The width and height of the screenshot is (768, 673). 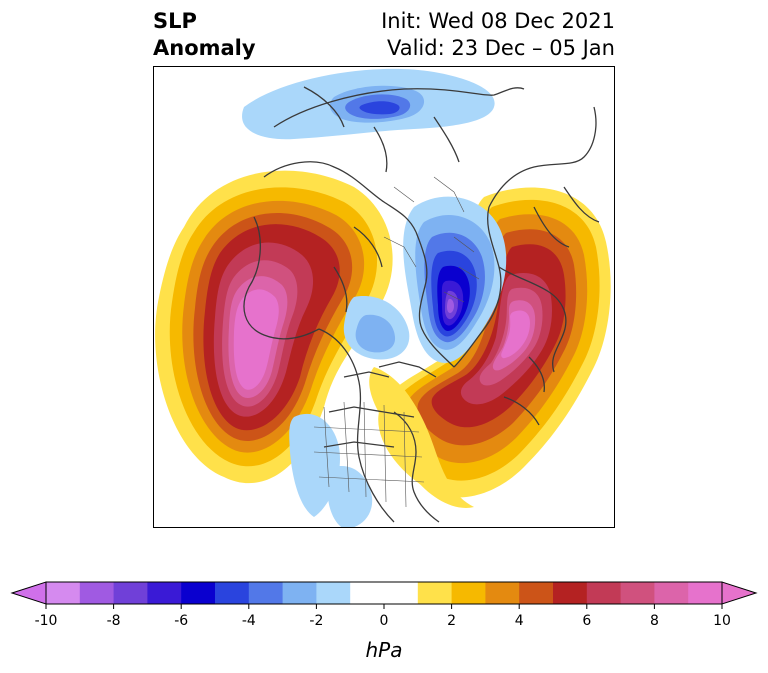 What do you see at coordinates (421, 437) in the screenshot?
I see `positive-anomaly-eastern-us` at bounding box center [421, 437].